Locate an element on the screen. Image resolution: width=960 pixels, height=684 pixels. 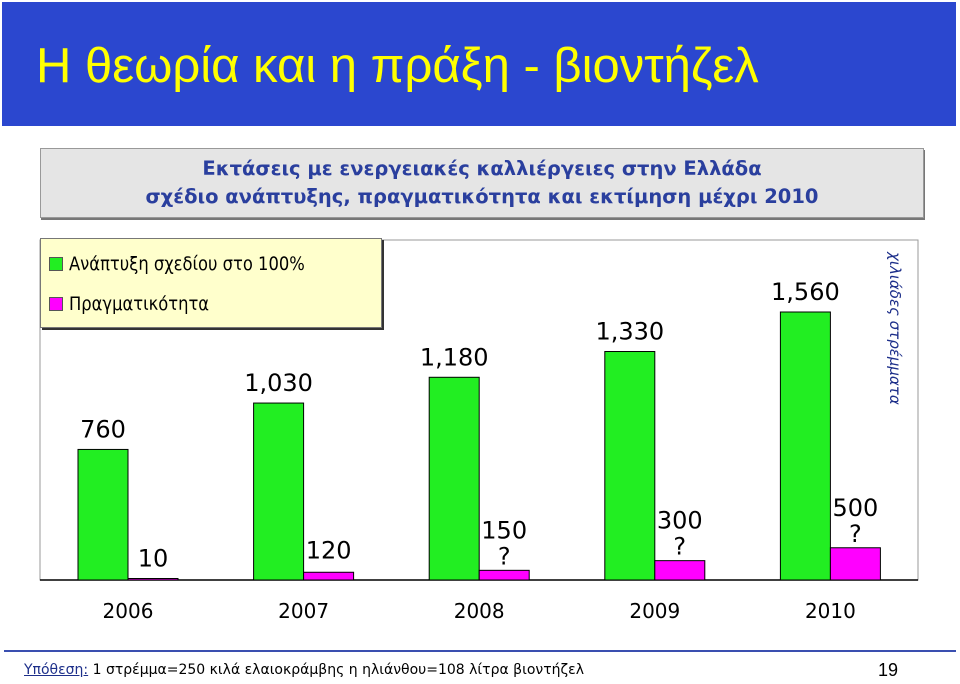
y-axis-label: χιλιάδες στρέμματα is located at coordinates (895, 328).